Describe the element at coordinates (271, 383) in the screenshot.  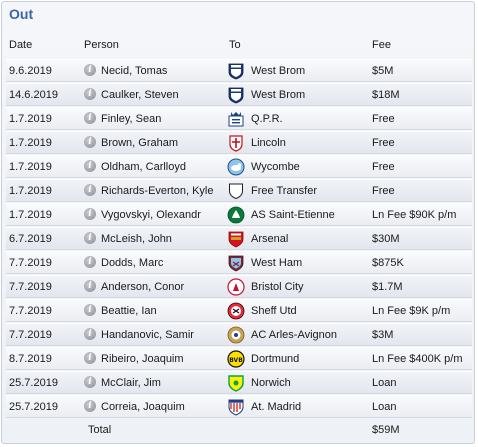
I see `row-club-link: Norwich` at that location.